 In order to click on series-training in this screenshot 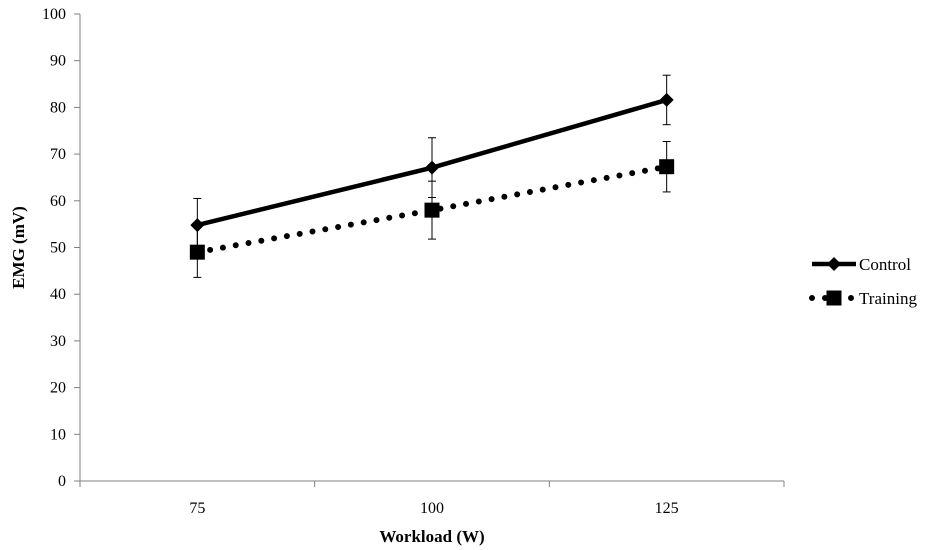, I will do `click(432, 209)`.